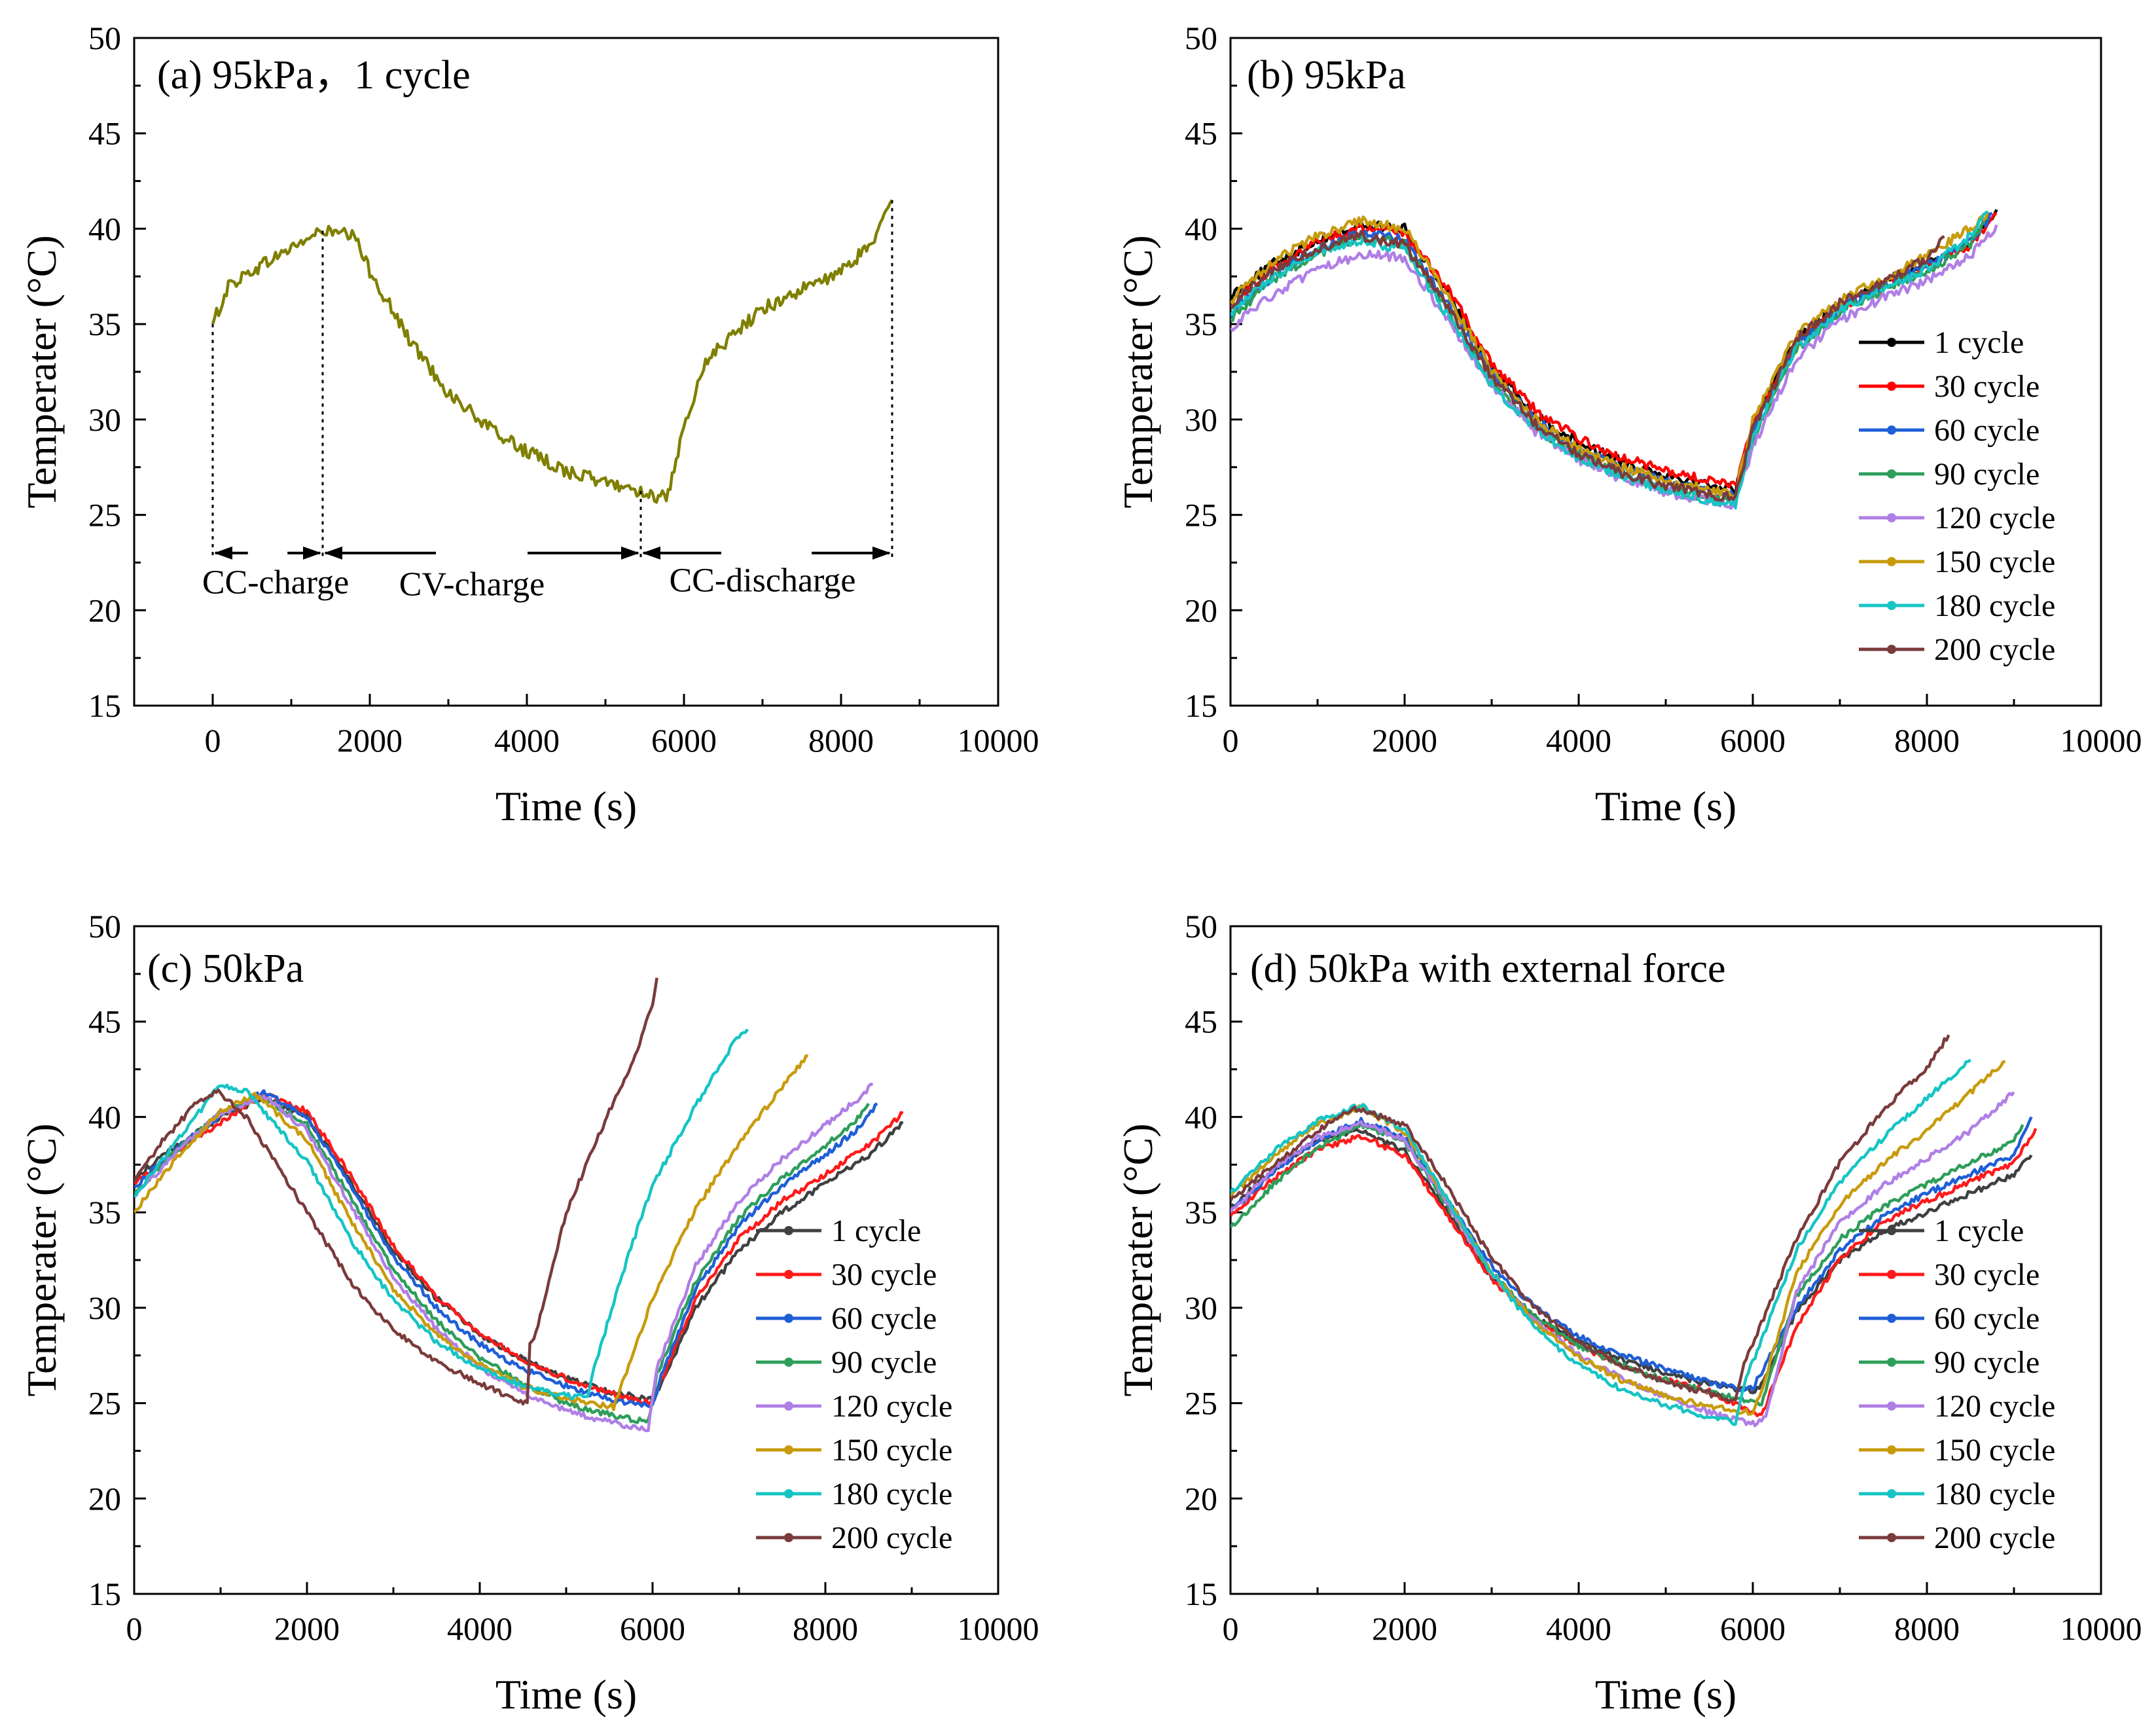 The width and height of the screenshot is (2156, 1732). What do you see at coordinates (314, 75) in the screenshot?
I see `panel-title: (a) 95kPa，1 cycle` at bounding box center [314, 75].